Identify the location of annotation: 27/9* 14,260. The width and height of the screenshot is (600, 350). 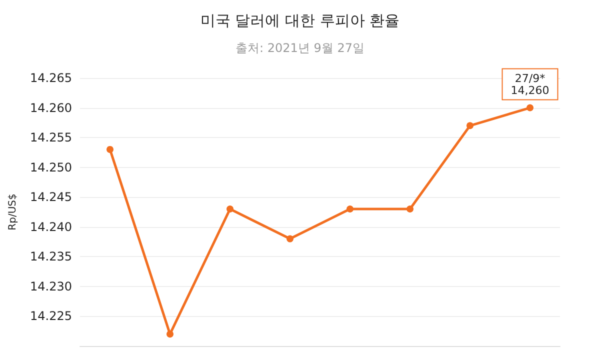
(530, 84).